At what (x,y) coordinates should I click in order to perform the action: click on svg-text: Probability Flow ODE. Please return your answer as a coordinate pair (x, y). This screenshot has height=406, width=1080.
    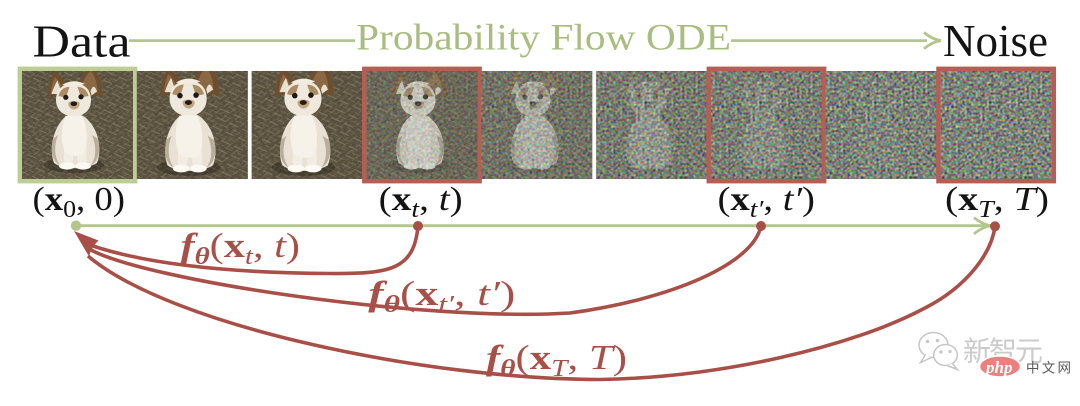
    Looking at the image, I should click on (543, 36).